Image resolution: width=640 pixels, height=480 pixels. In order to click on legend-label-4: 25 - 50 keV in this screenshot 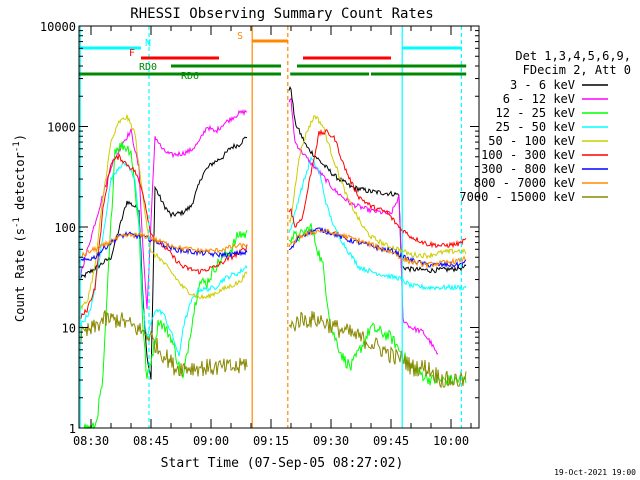, I will do `click(535, 127)`.